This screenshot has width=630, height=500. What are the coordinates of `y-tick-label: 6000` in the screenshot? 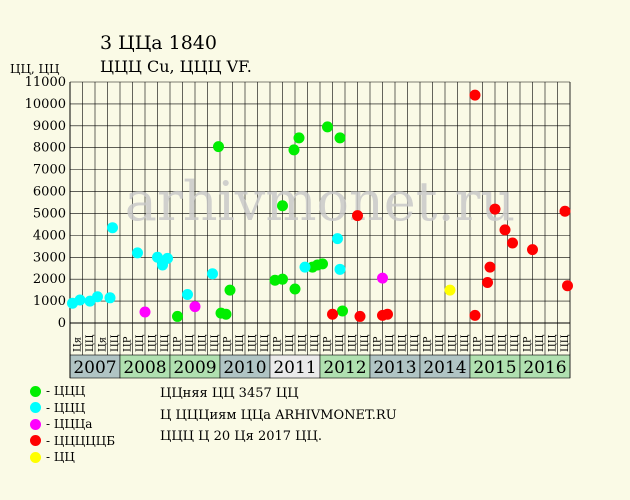 It's located at (49, 192).